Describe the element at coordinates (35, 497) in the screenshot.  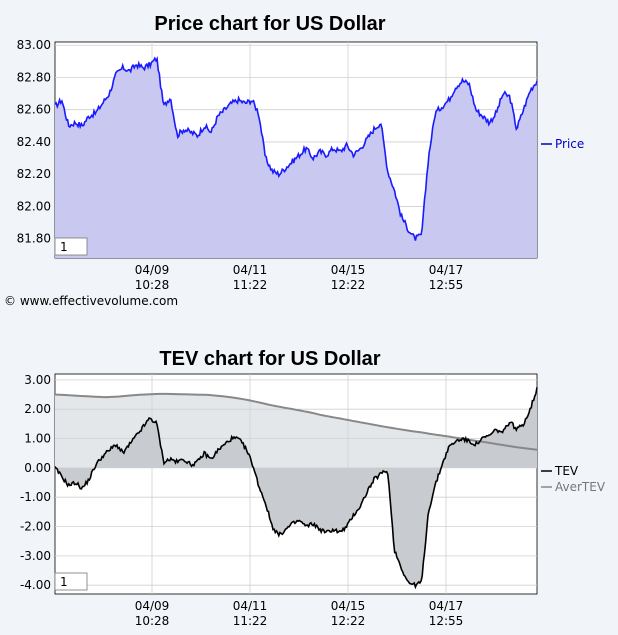
I see `tev-y-tick-label: -1.00` at that location.